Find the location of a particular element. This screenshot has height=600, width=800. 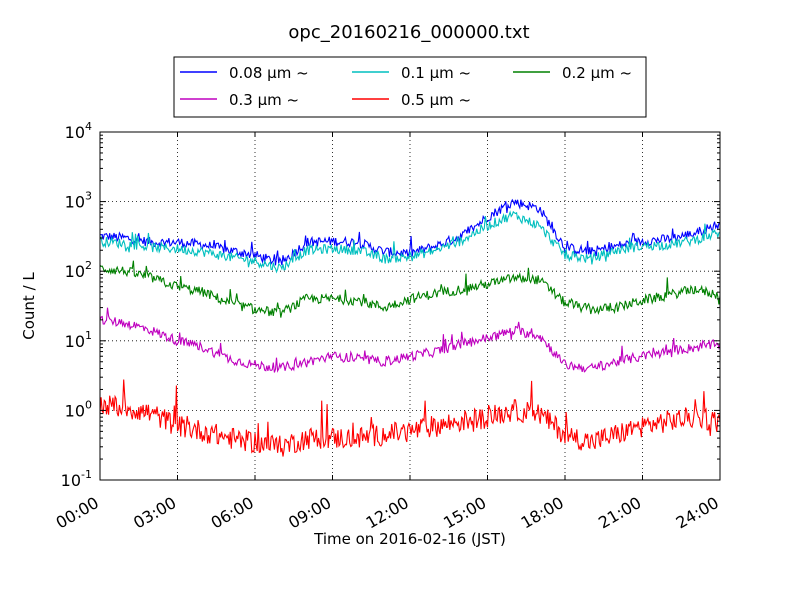

legend-label: 0.3 μm ~ is located at coordinates (264, 100).